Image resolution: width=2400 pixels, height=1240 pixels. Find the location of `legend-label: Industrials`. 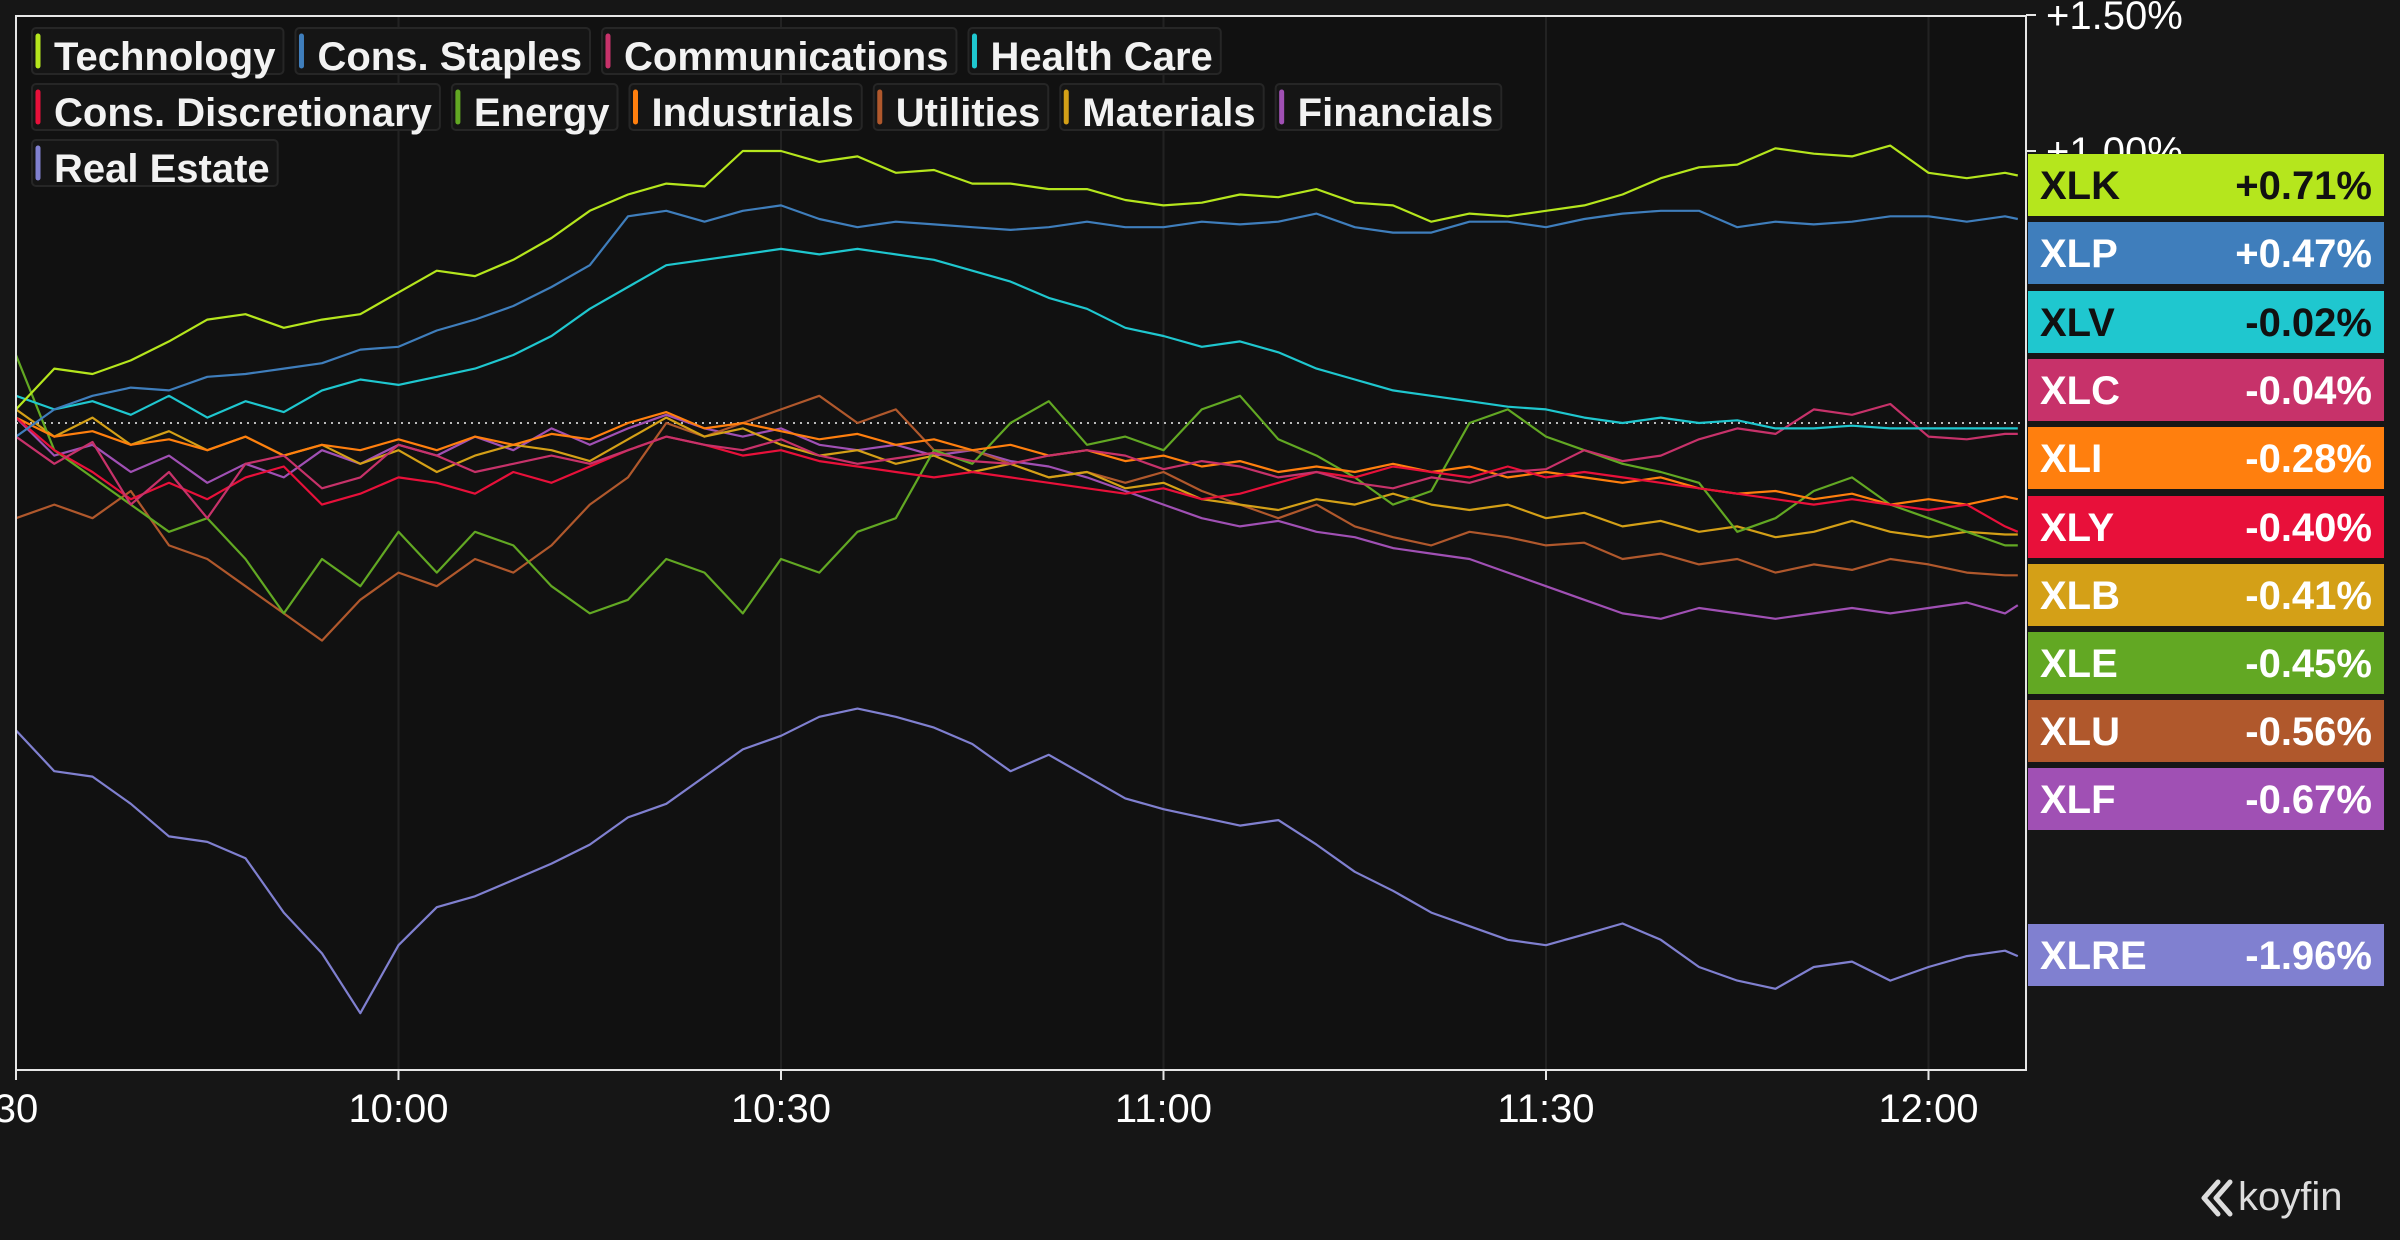

legend-label: Industrials is located at coordinates (753, 113).